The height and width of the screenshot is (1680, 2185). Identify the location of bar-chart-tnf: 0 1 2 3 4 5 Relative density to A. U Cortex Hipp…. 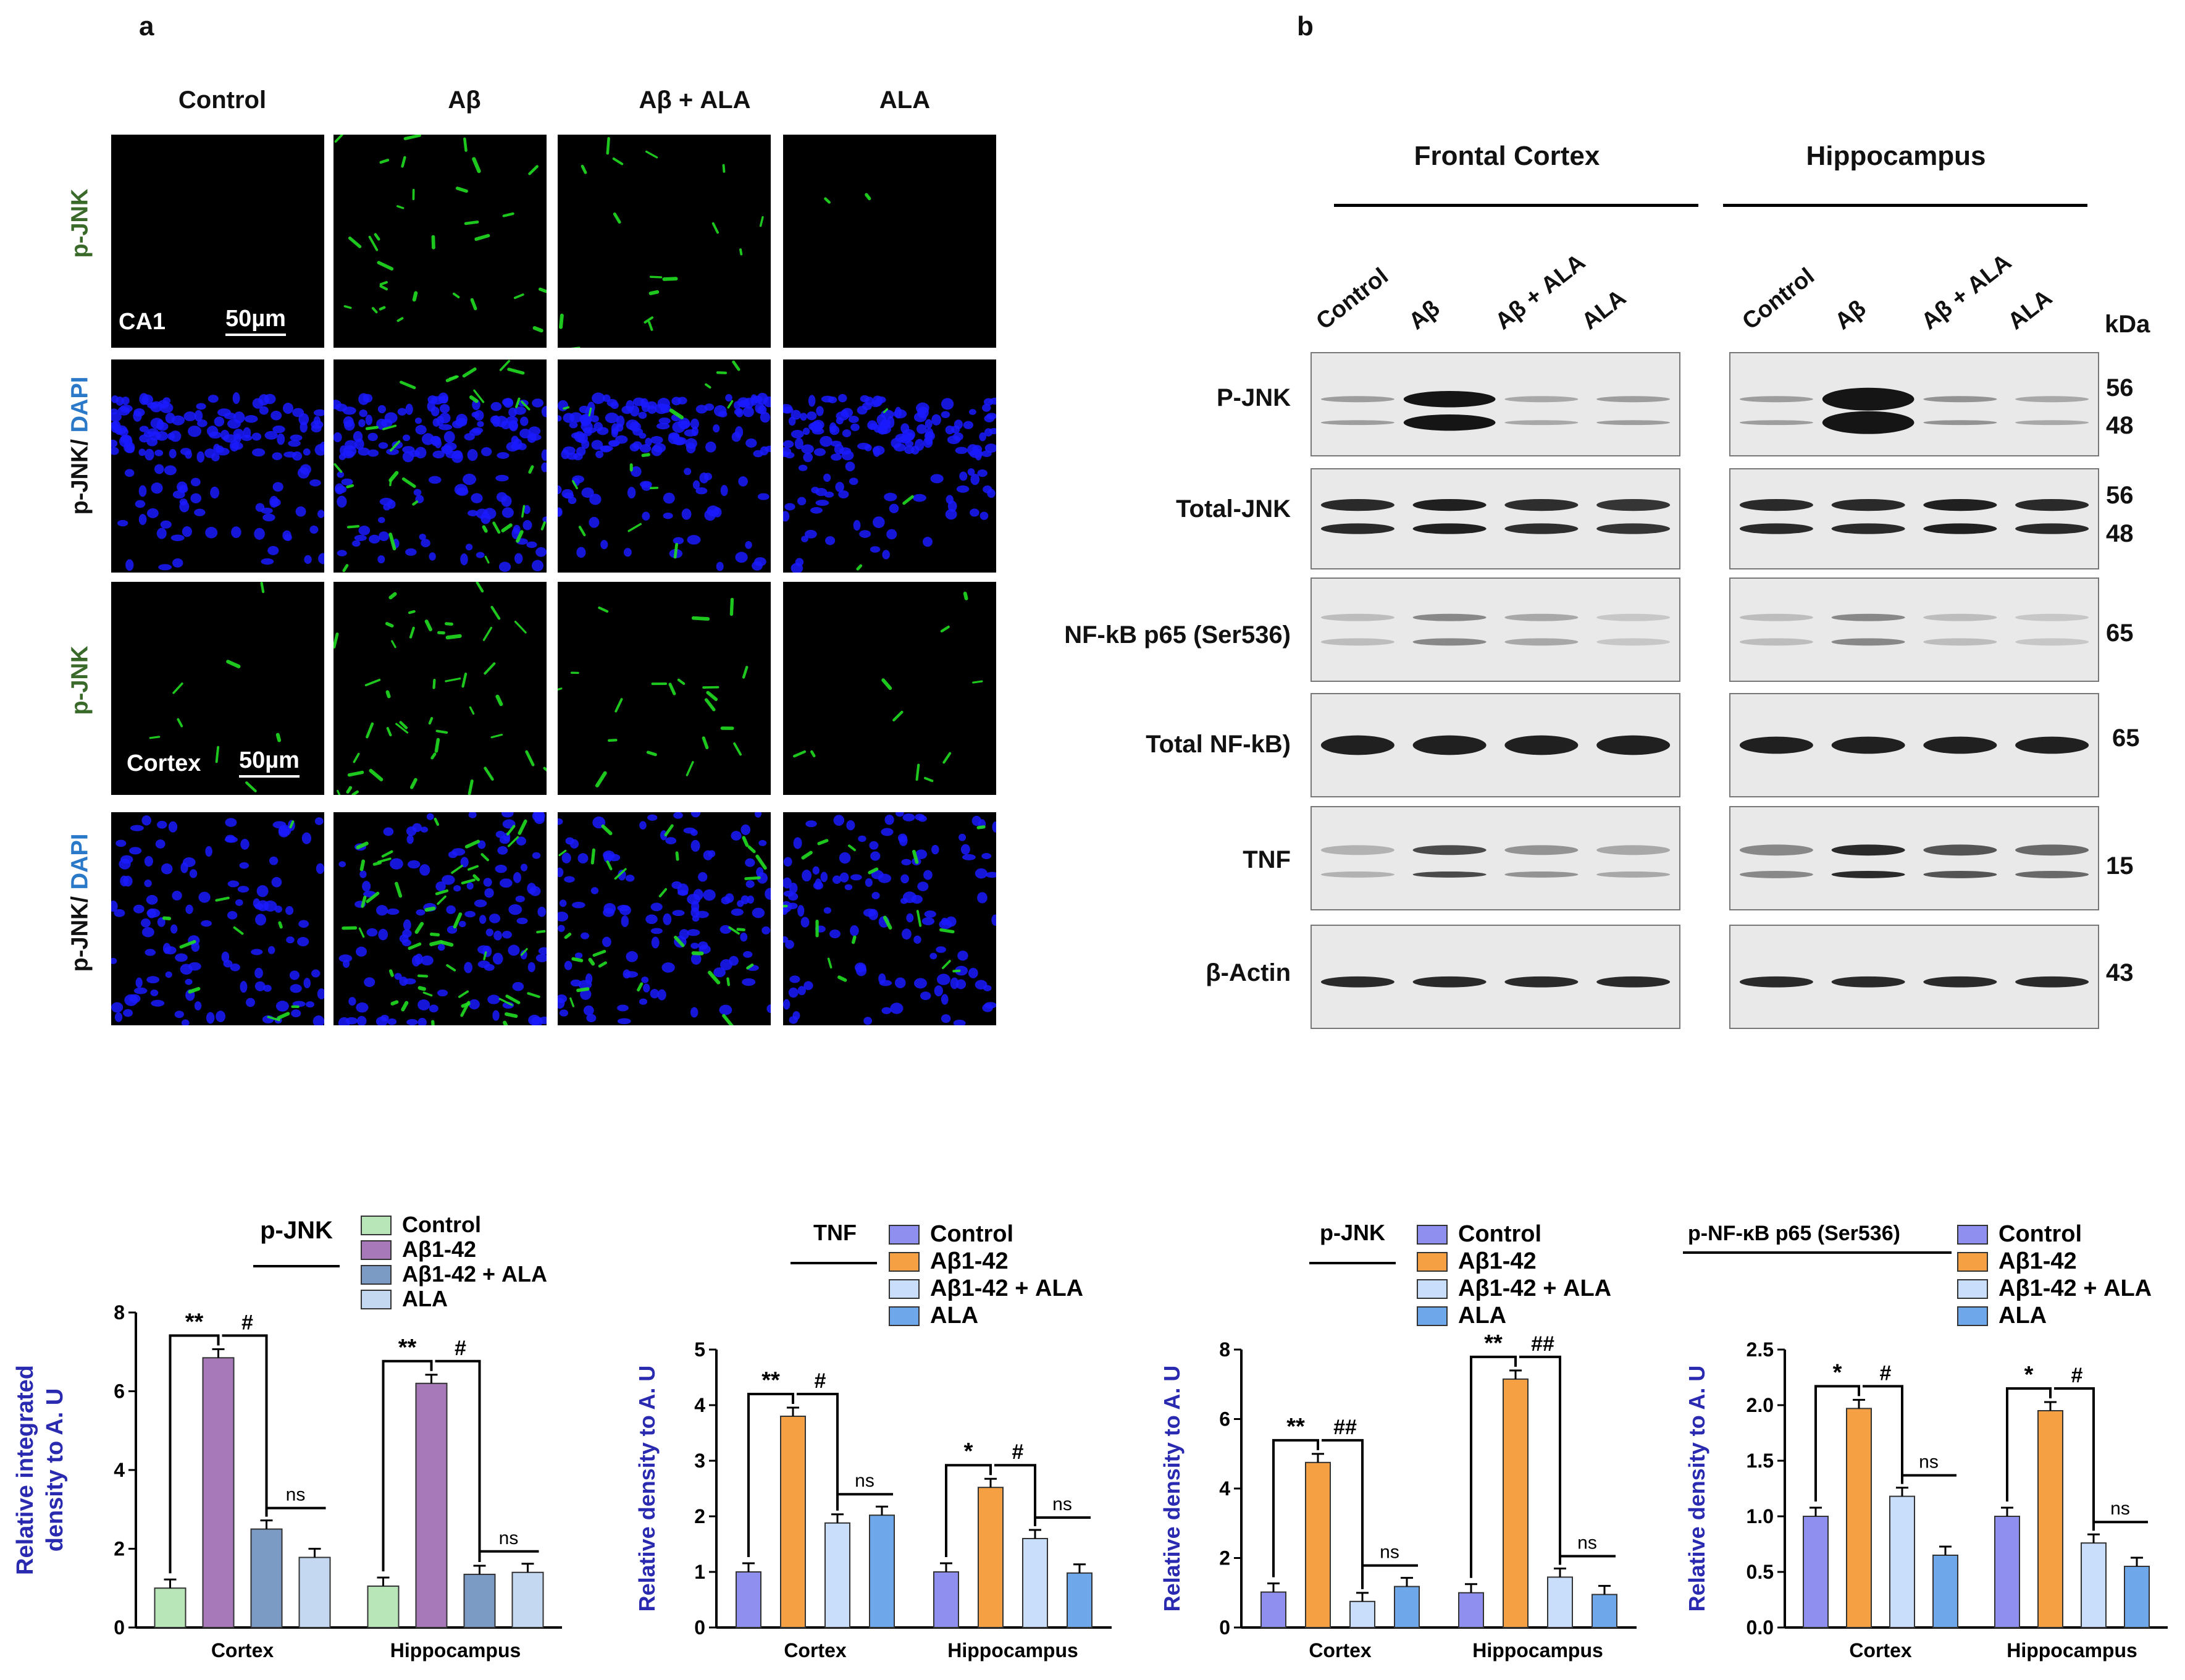
(873, 1441).